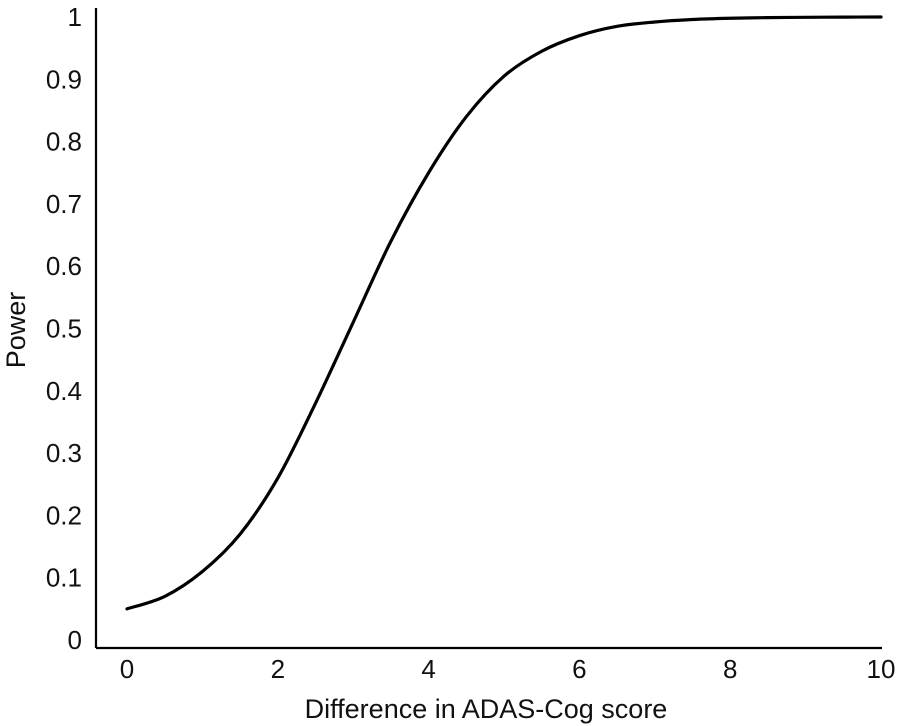 Image resolution: width=898 pixels, height=726 pixels. What do you see at coordinates (881, 669) in the screenshot?
I see `x-tick-label: 10` at bounding box center [881, 669].